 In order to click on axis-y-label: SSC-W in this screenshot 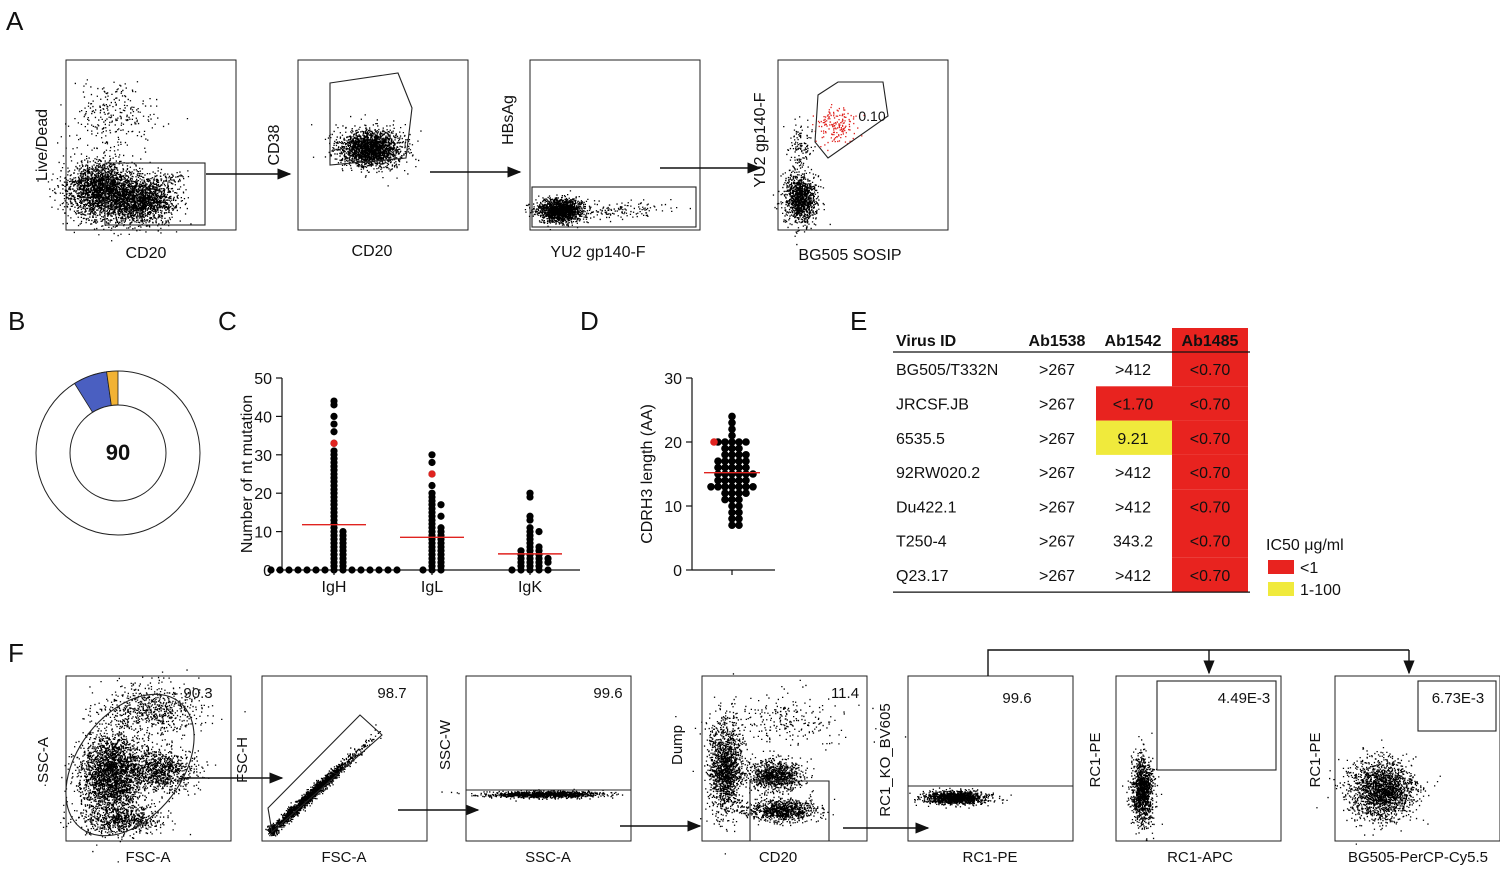, I will do `click(445, 744)`.